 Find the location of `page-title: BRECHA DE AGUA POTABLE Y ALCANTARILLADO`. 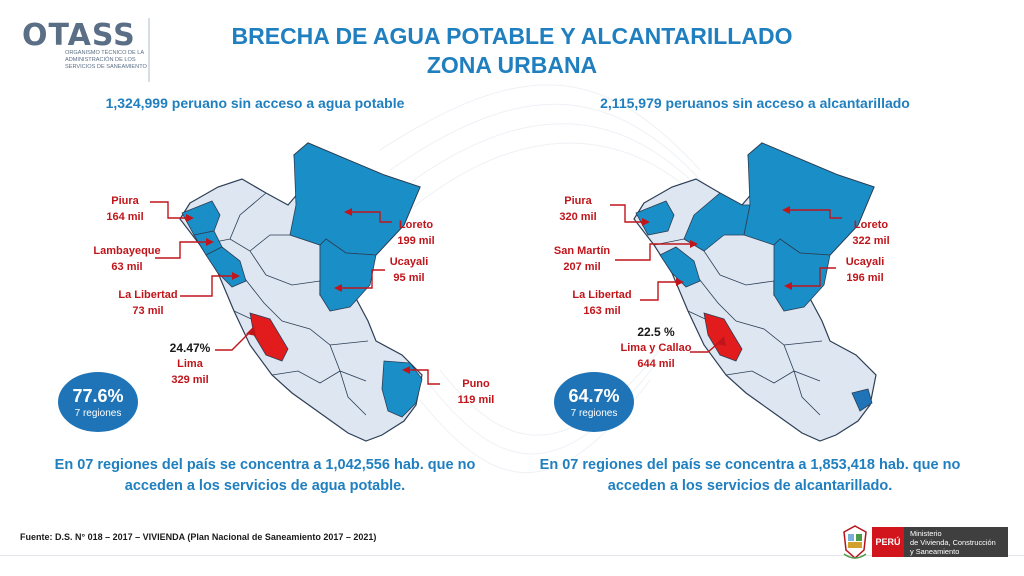

page-title: BRECHA DE AGUA POTABLE Y ALCANTARILLADO is located at coordinates (512, 36).